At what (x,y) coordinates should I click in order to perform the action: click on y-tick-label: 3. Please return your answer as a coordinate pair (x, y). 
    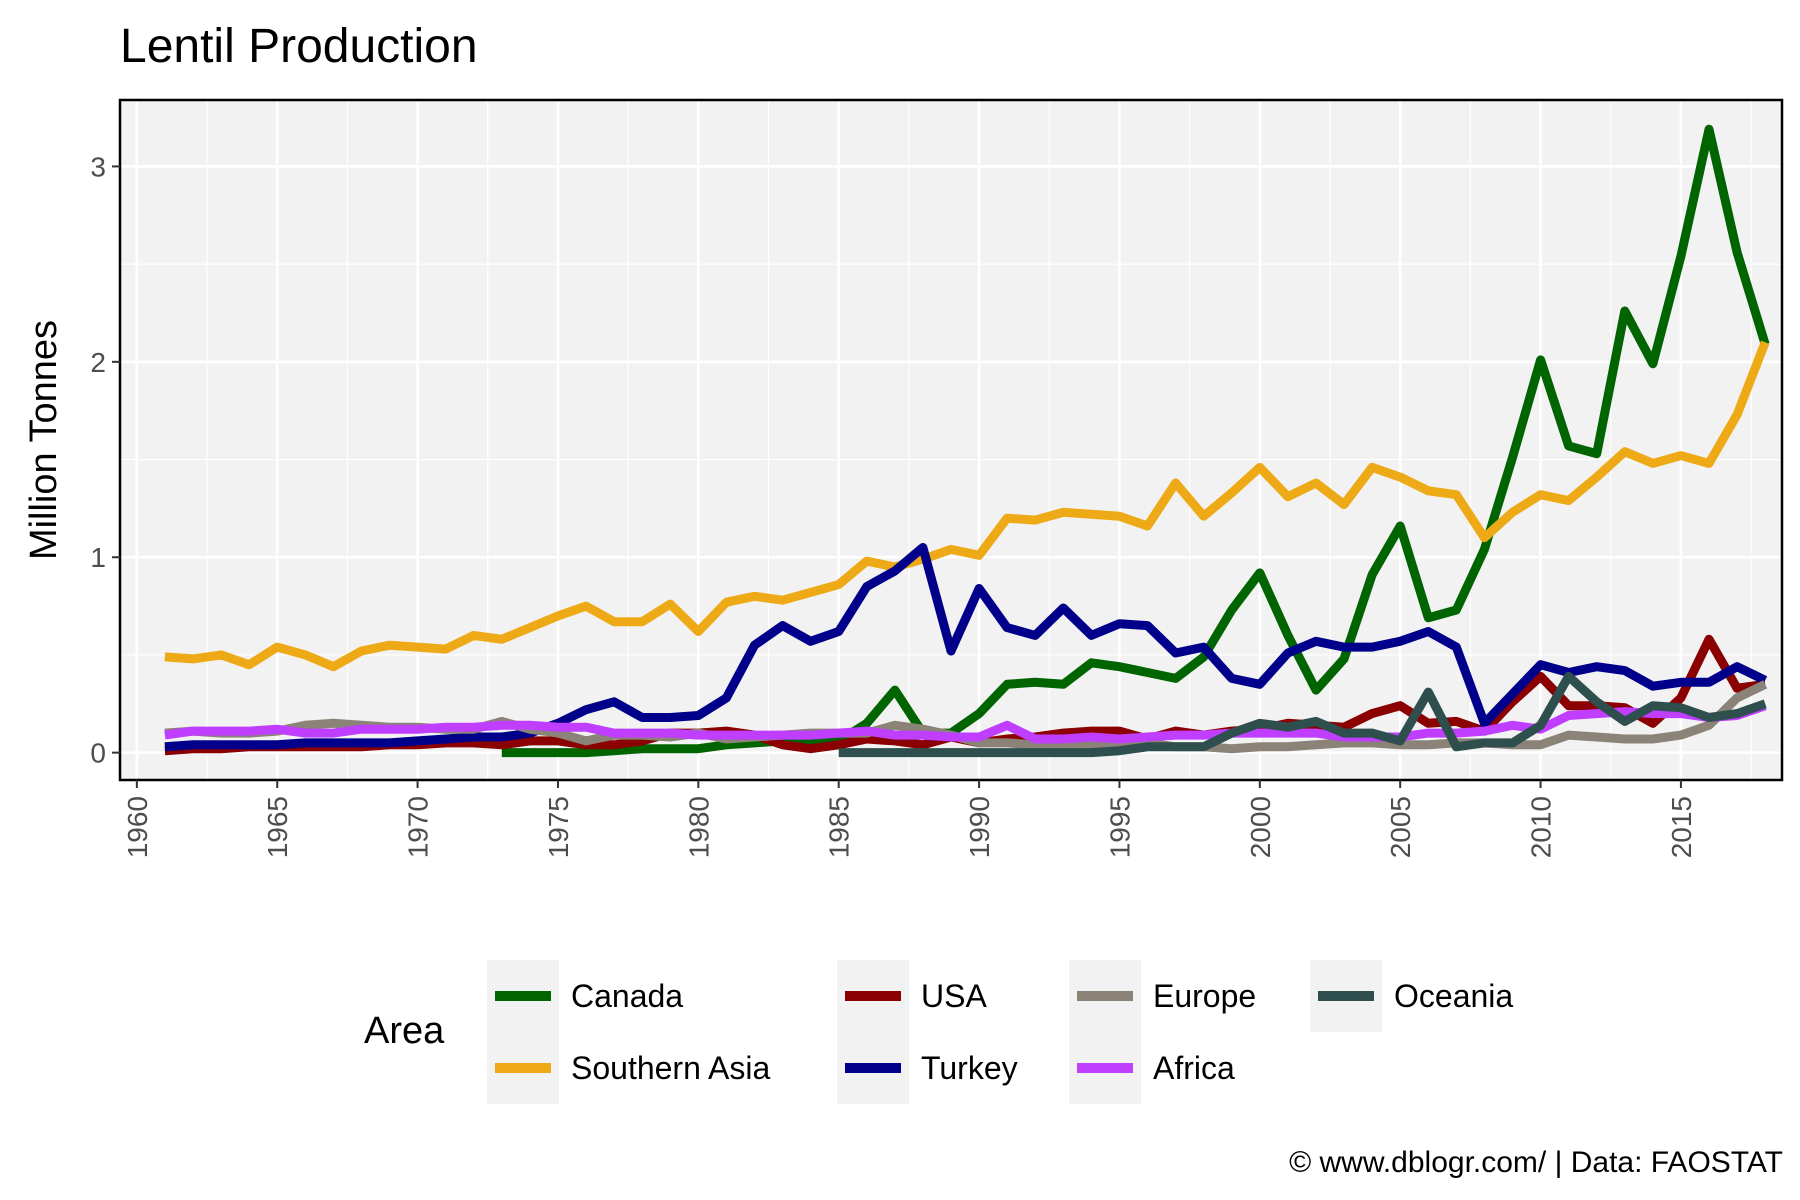
    Looking at the image, I should click on (98, 166).